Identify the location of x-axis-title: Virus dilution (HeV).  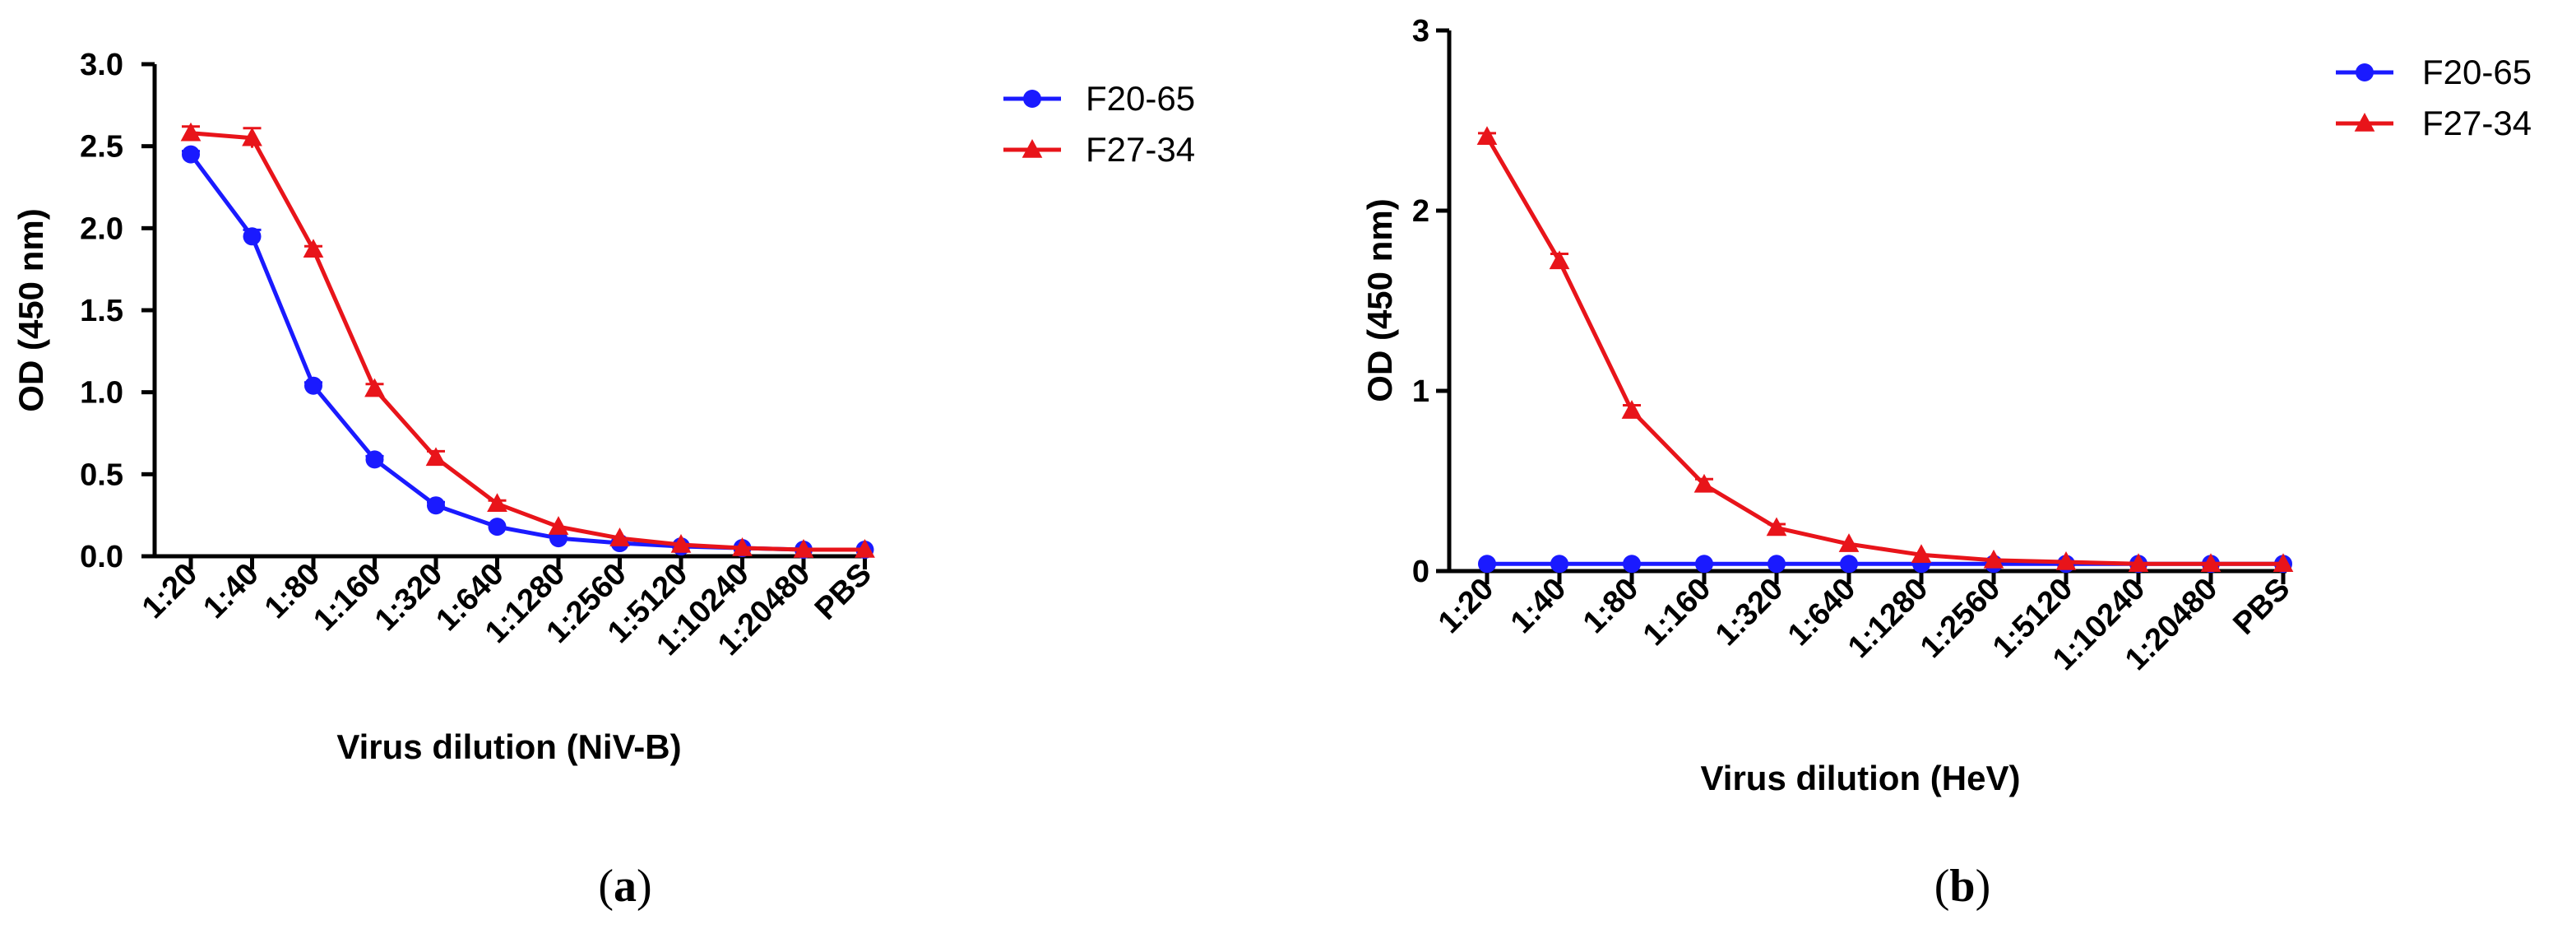
(1861, 778).